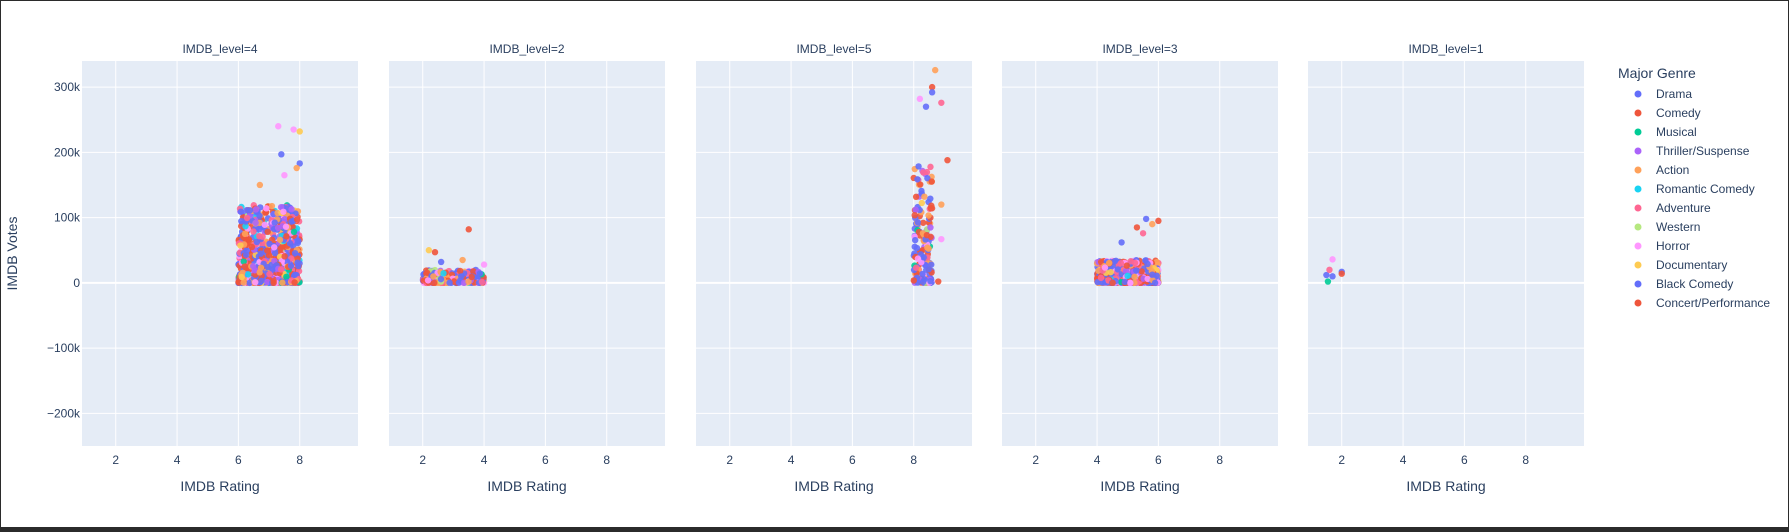 Image resolution: width=1789 pixels, height=532 pixels. I want to click on legend-item: Western, so click(1667, 227).